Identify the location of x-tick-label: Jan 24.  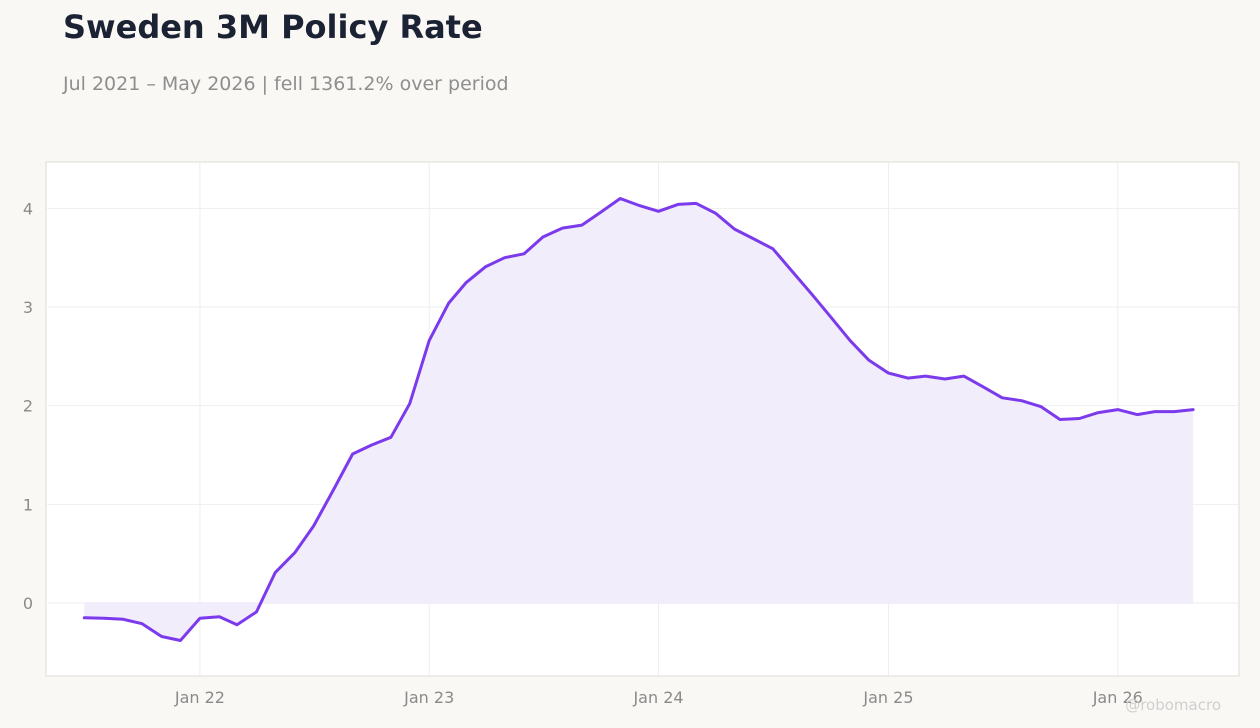
(657, 697).